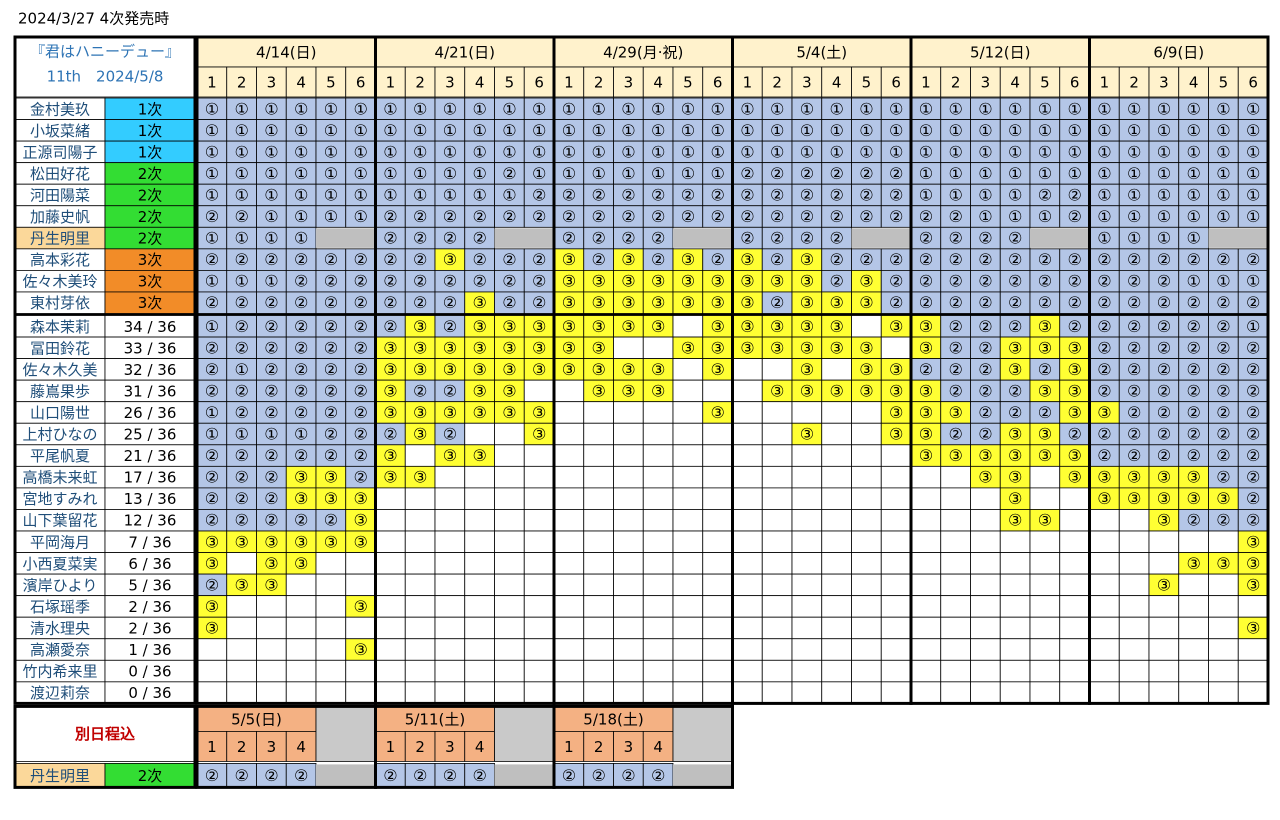  I want to click on member-name: 高橋未来虹, so click(59, 478).